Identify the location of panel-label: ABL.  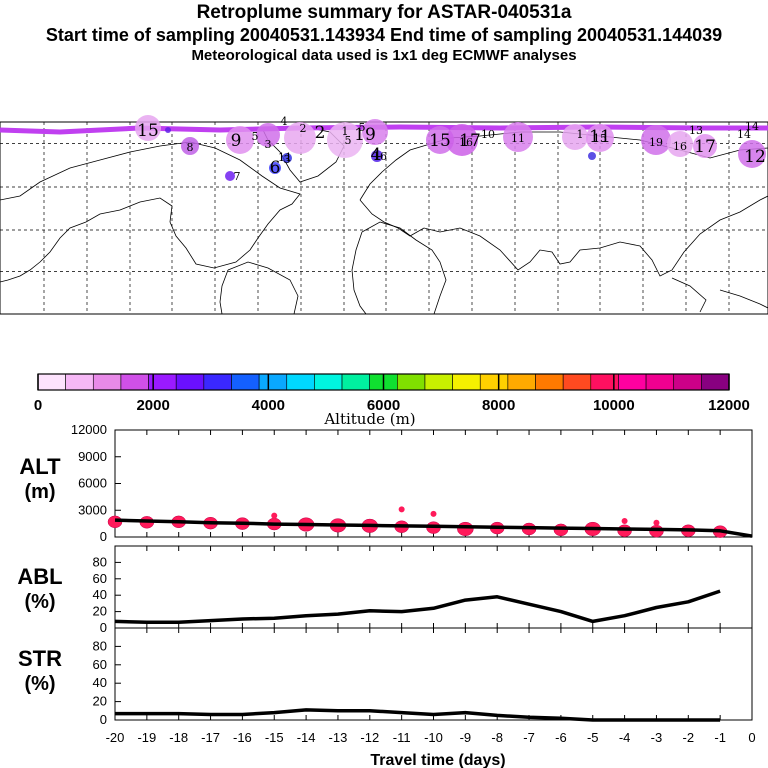
(39, 576).